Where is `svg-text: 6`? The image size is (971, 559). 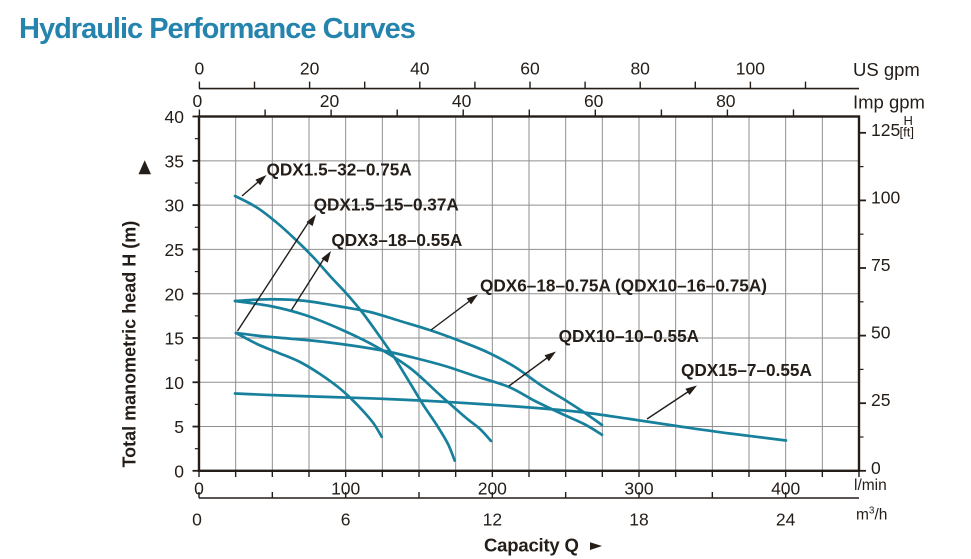 svg-text: 6 is located at coordinates (346, 520).